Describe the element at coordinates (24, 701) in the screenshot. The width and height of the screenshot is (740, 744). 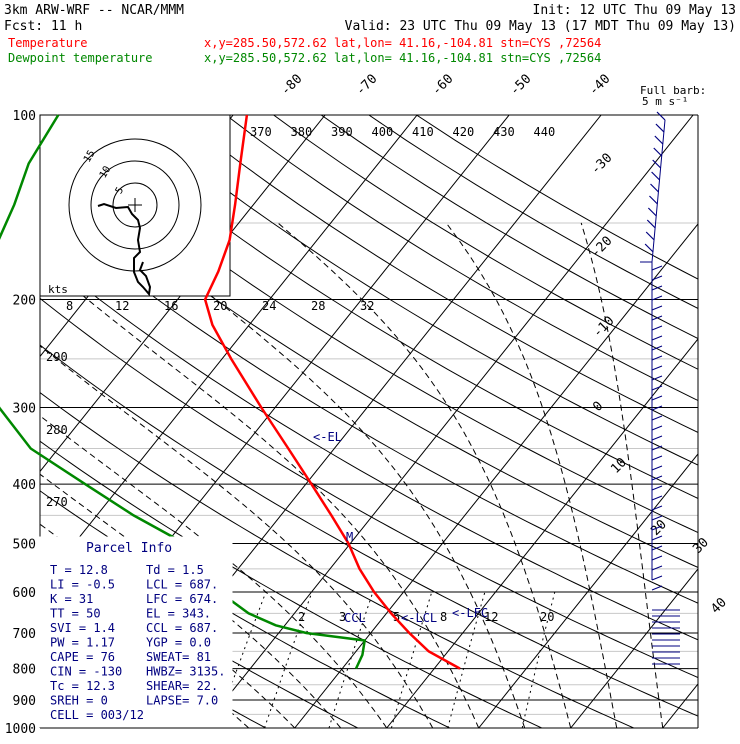
I see `pressure-tick-label: 900` at that location.